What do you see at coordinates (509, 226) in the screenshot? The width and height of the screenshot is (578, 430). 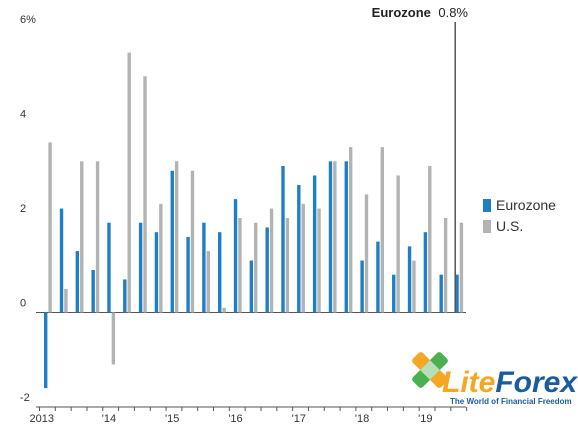 I see `legend-label-us: U.S.` at bounding box center [509, 226].